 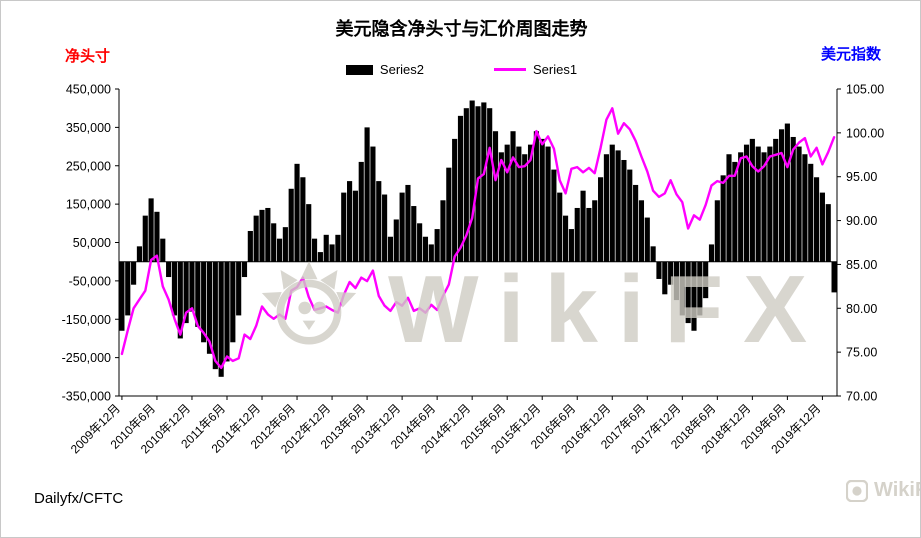 I want to click on legend-item-series1: Series1, so click(x=535, y=69).